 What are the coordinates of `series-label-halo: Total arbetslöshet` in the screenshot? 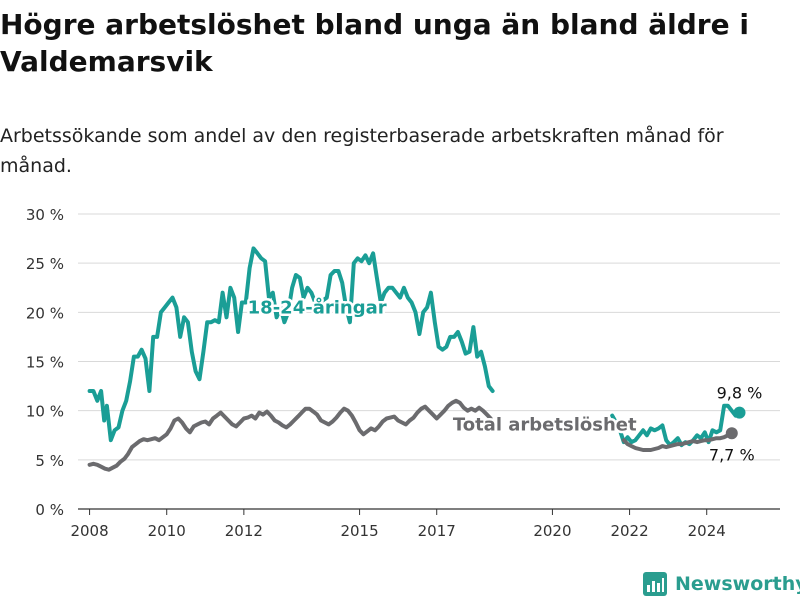 It's located at (545, 424).